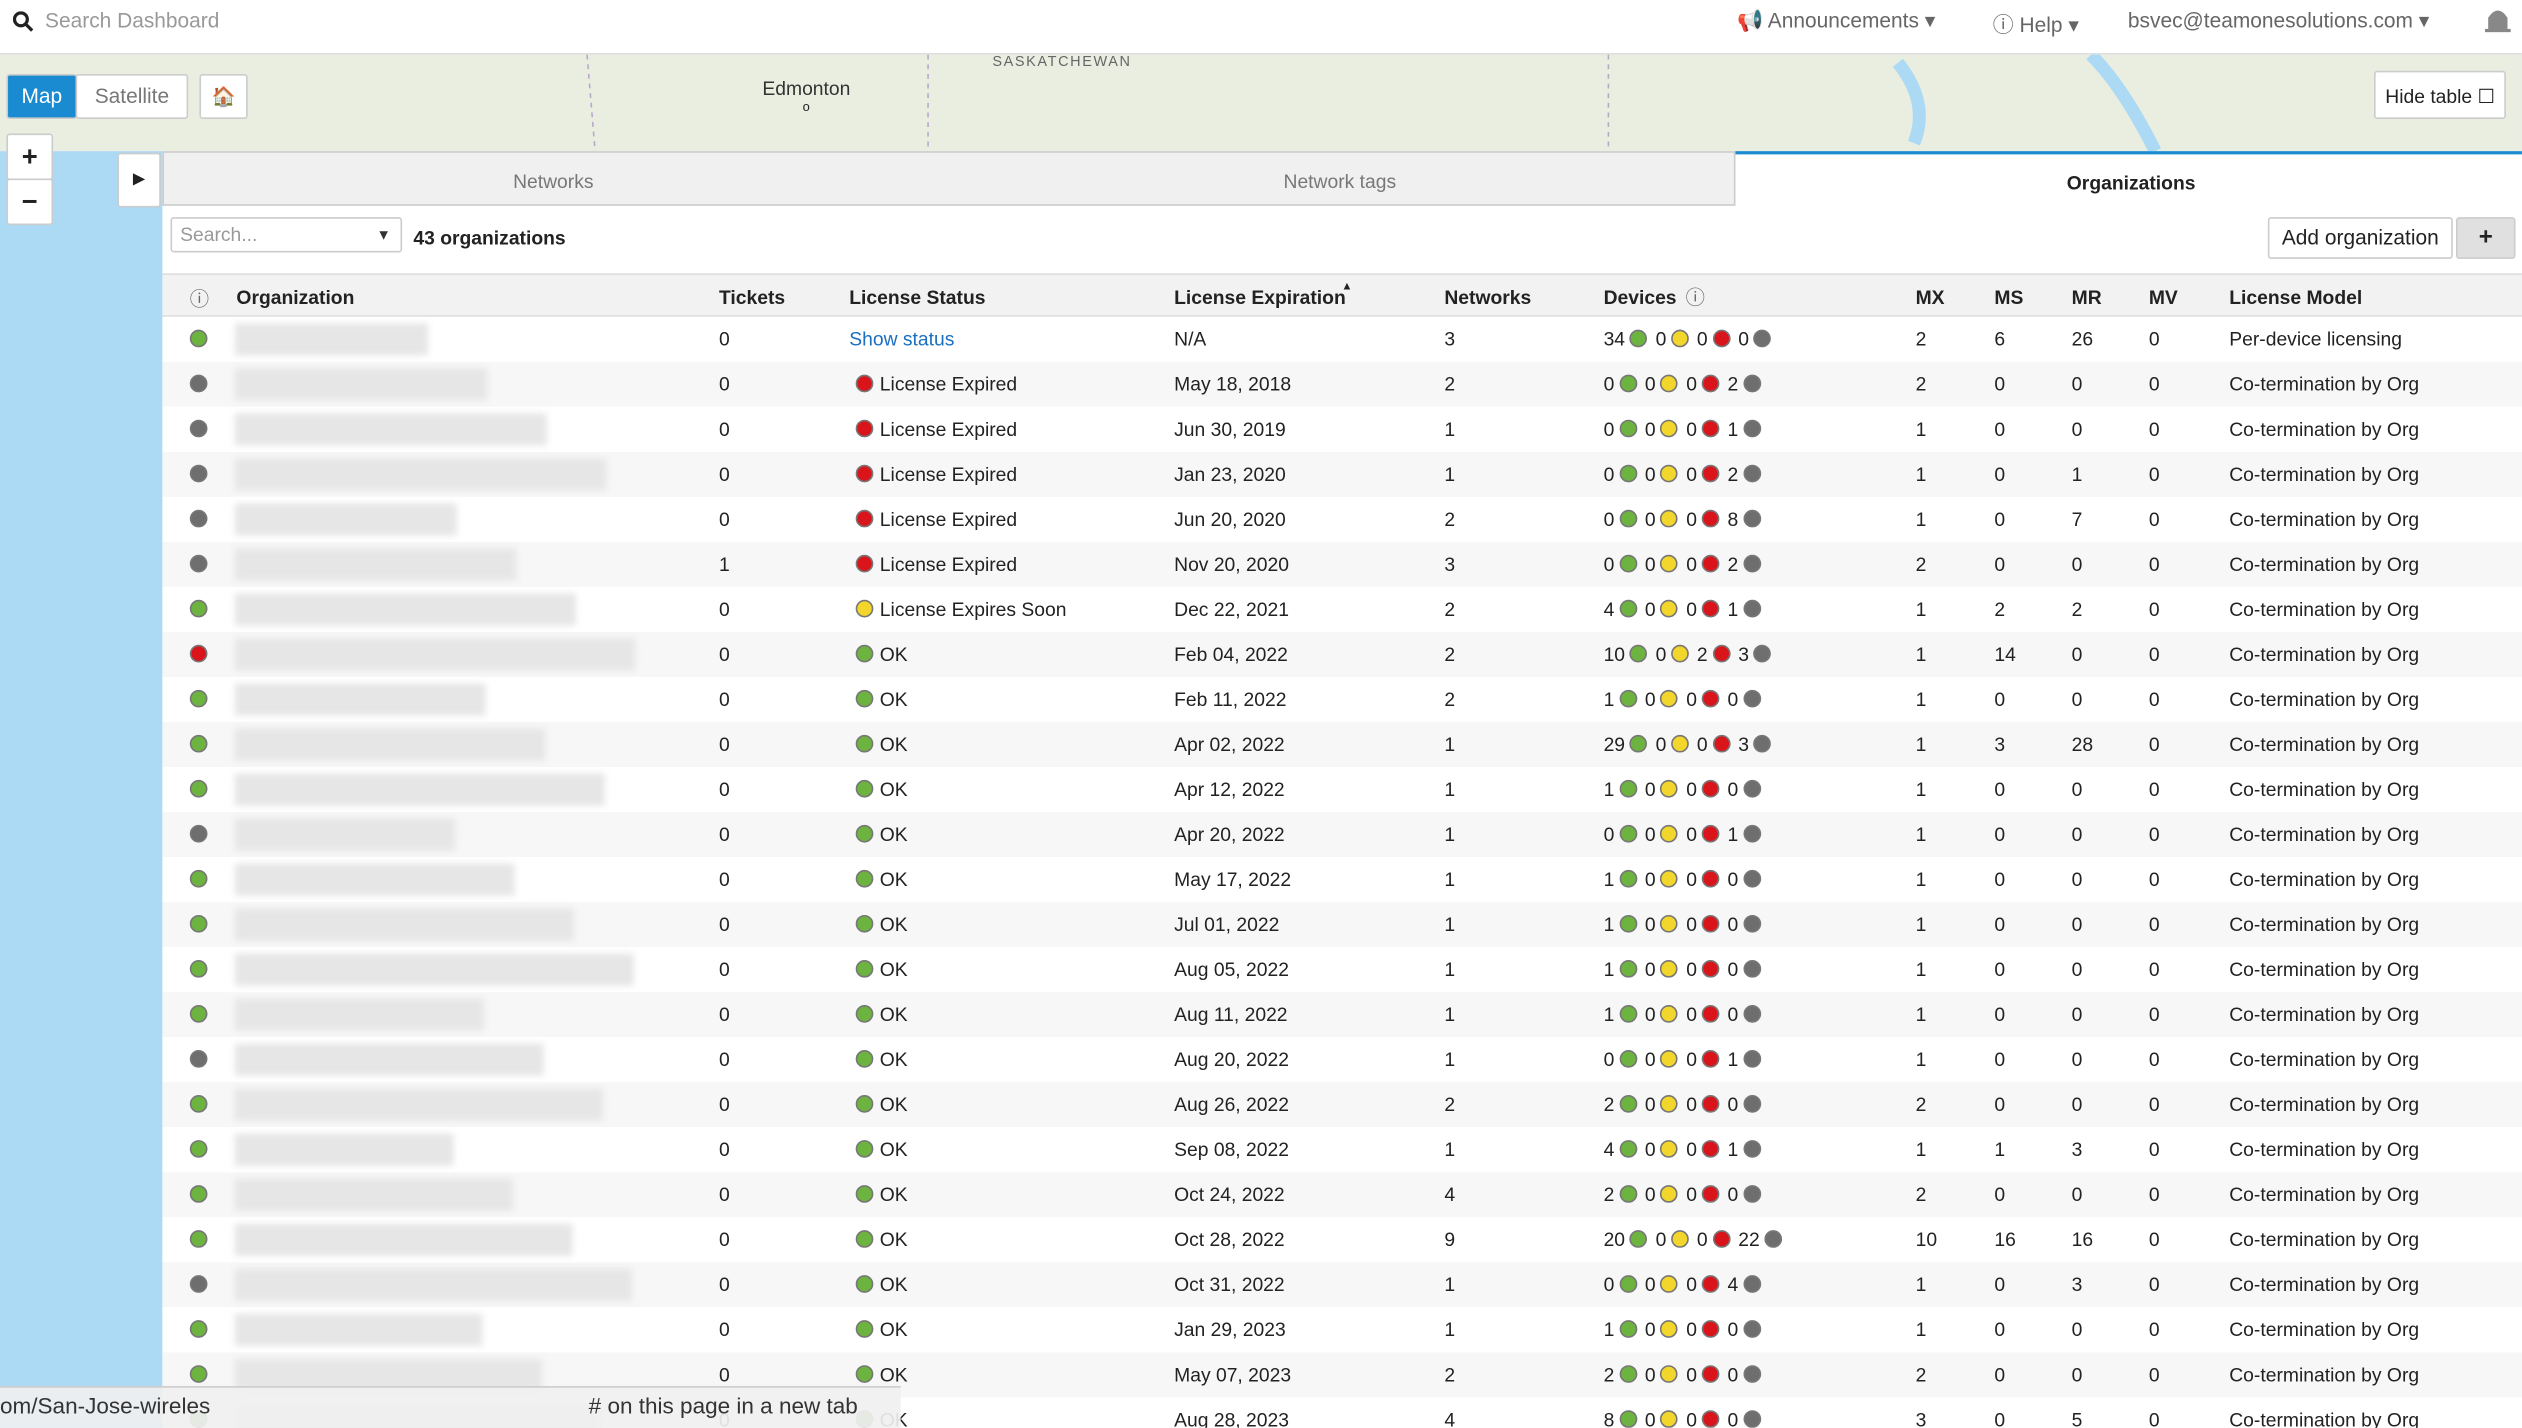 The width and height of the screenshot is (2522, 1428). I want to click on show-status-link: Show status, so click(902, 339).